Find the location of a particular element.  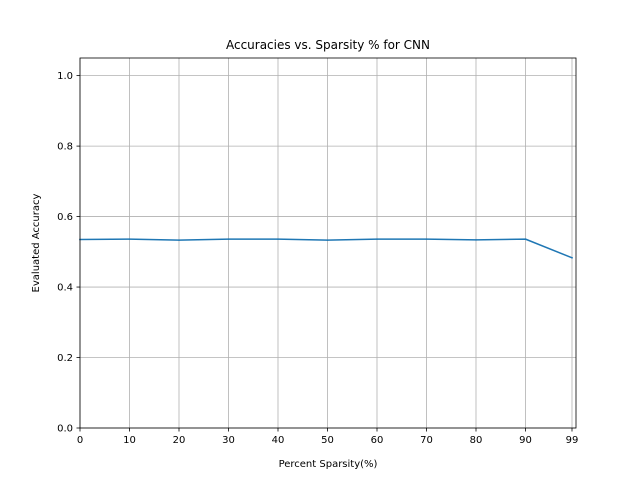

y-axis-label: Evaluated Accuracy is located at coordinates (36, 242).